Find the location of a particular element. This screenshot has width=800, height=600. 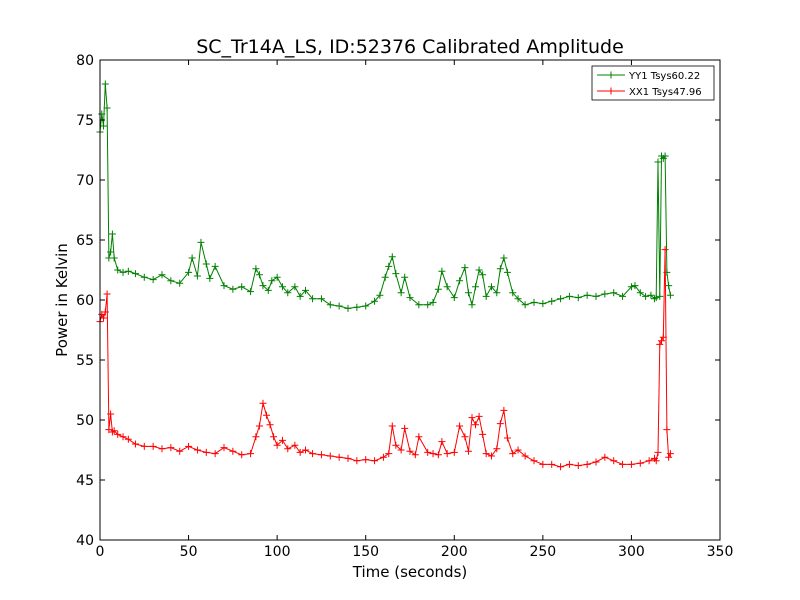

legend-label: XX1 Tsys47.96 is located at coordinates (665, 92).